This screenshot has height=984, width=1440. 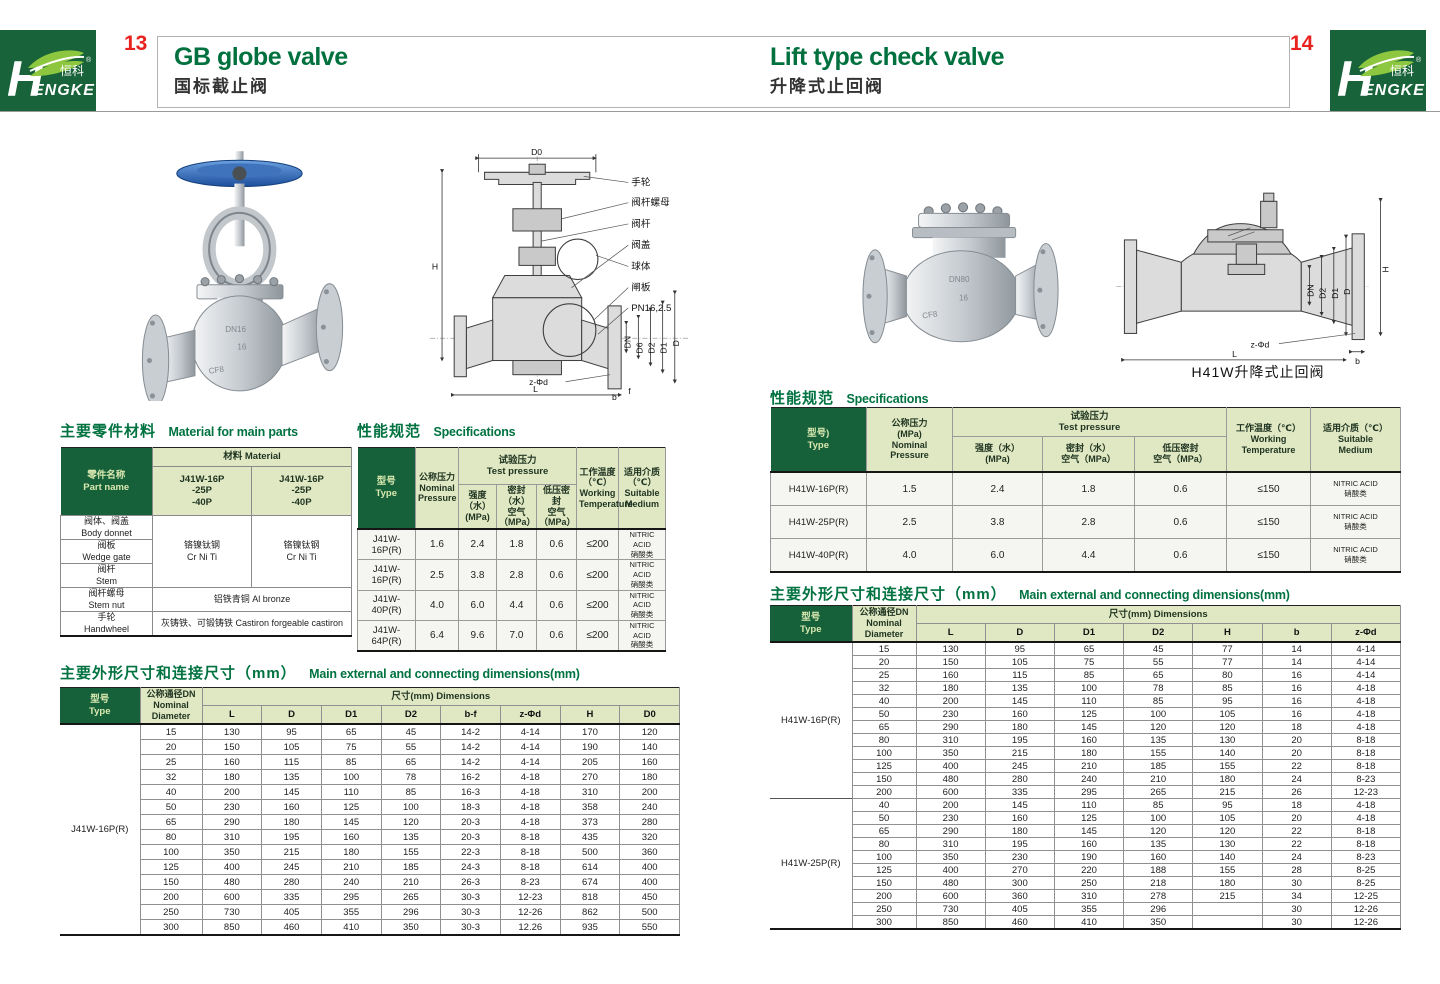 I want to click on table-cell: 12-23, so click(x=1366, y=792).